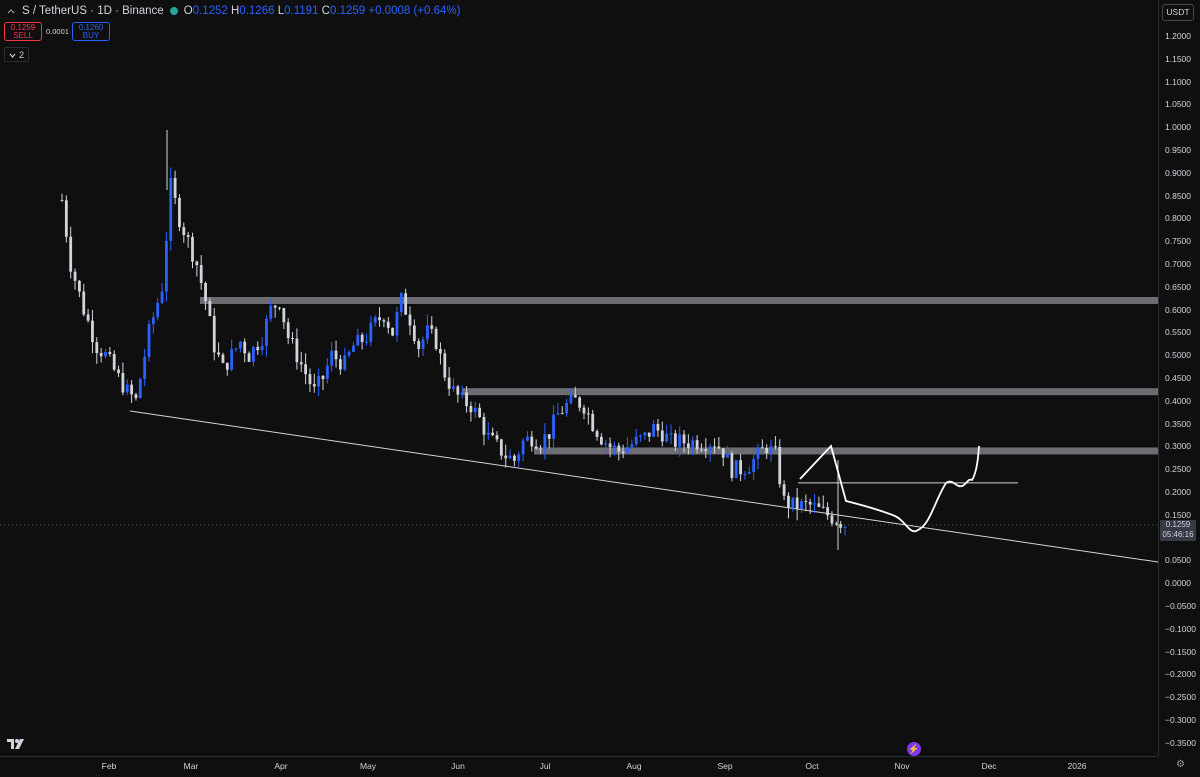  Describe the element at coordinates (1180, 651) in the screenshot. I see `price-tick: −0.1500` at that location.